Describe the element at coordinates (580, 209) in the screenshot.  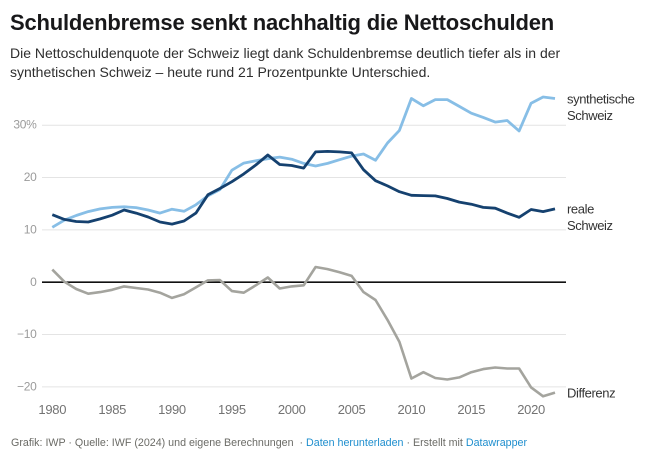
I see `svg-text: reale` at that location.